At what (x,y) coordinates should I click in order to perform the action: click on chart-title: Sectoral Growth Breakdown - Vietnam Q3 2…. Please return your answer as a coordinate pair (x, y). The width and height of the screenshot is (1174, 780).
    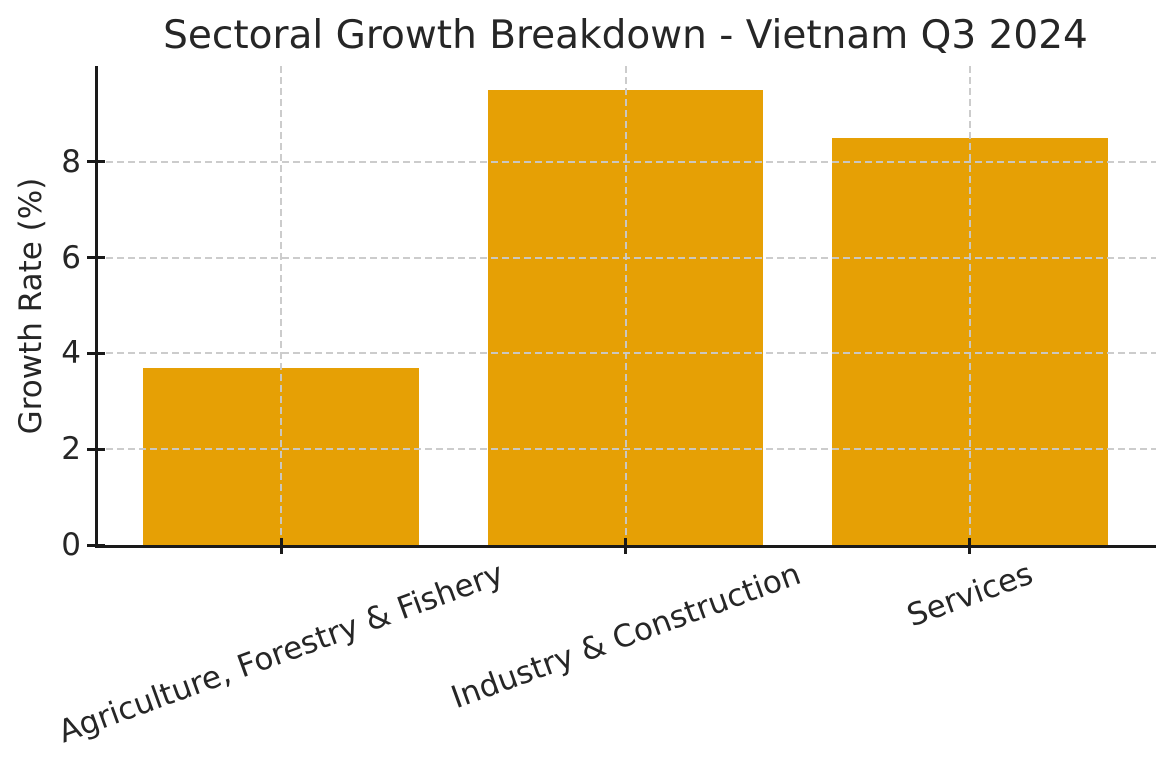
    Looking at the image, I should click on (625, 35).